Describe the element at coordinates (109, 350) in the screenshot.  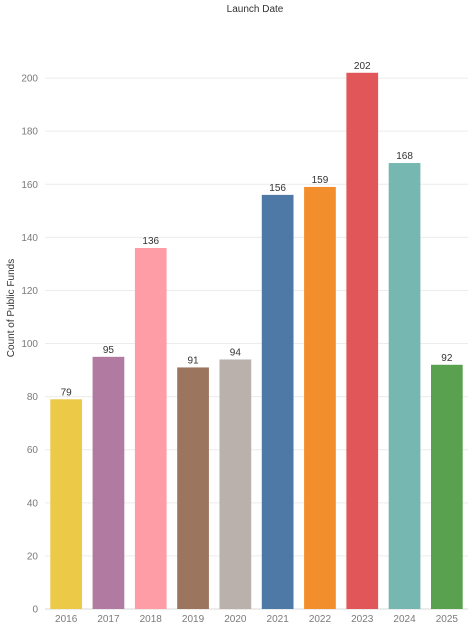
I see `data-label-2017: 95` at that location.